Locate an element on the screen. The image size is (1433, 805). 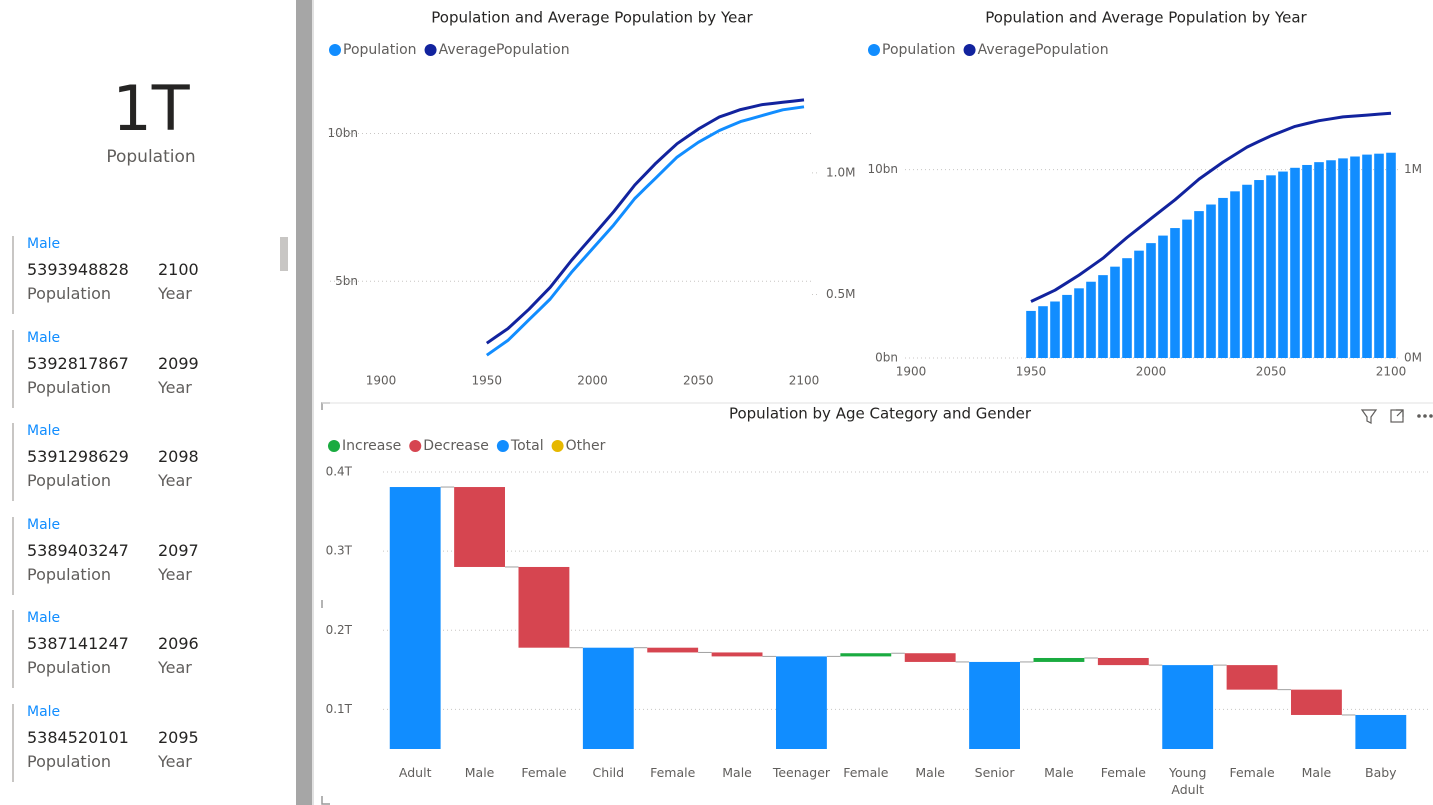
item-population: 5392817867 is located at coordinates (78, 363).